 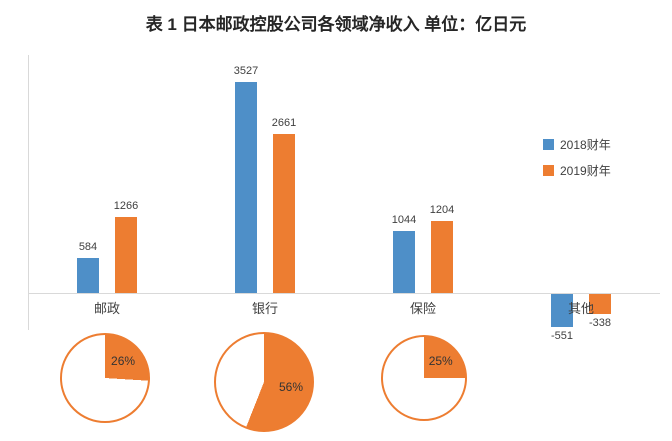 I want to click on bar-series2-cat3, so click(x=442, y=256).